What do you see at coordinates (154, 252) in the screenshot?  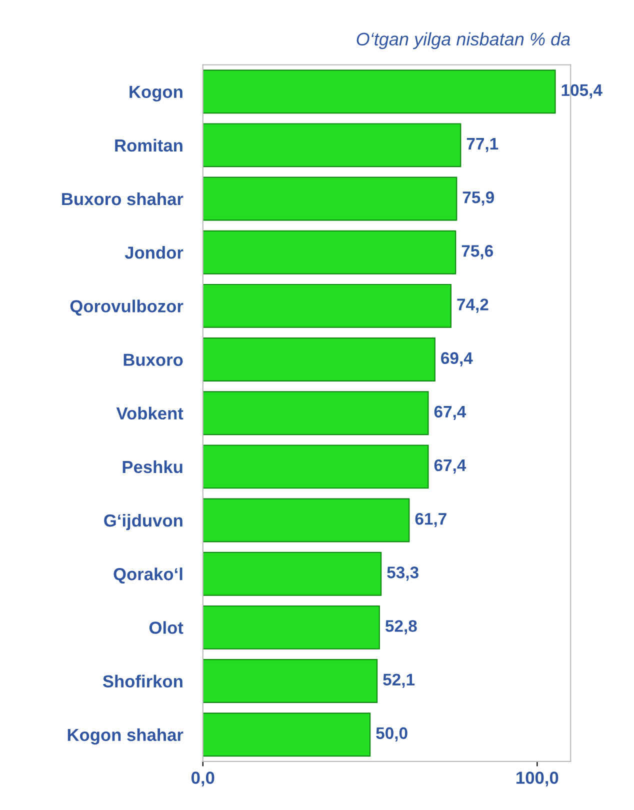 I see `y-tick-label: Jondor` at bounding box center [154, 252].